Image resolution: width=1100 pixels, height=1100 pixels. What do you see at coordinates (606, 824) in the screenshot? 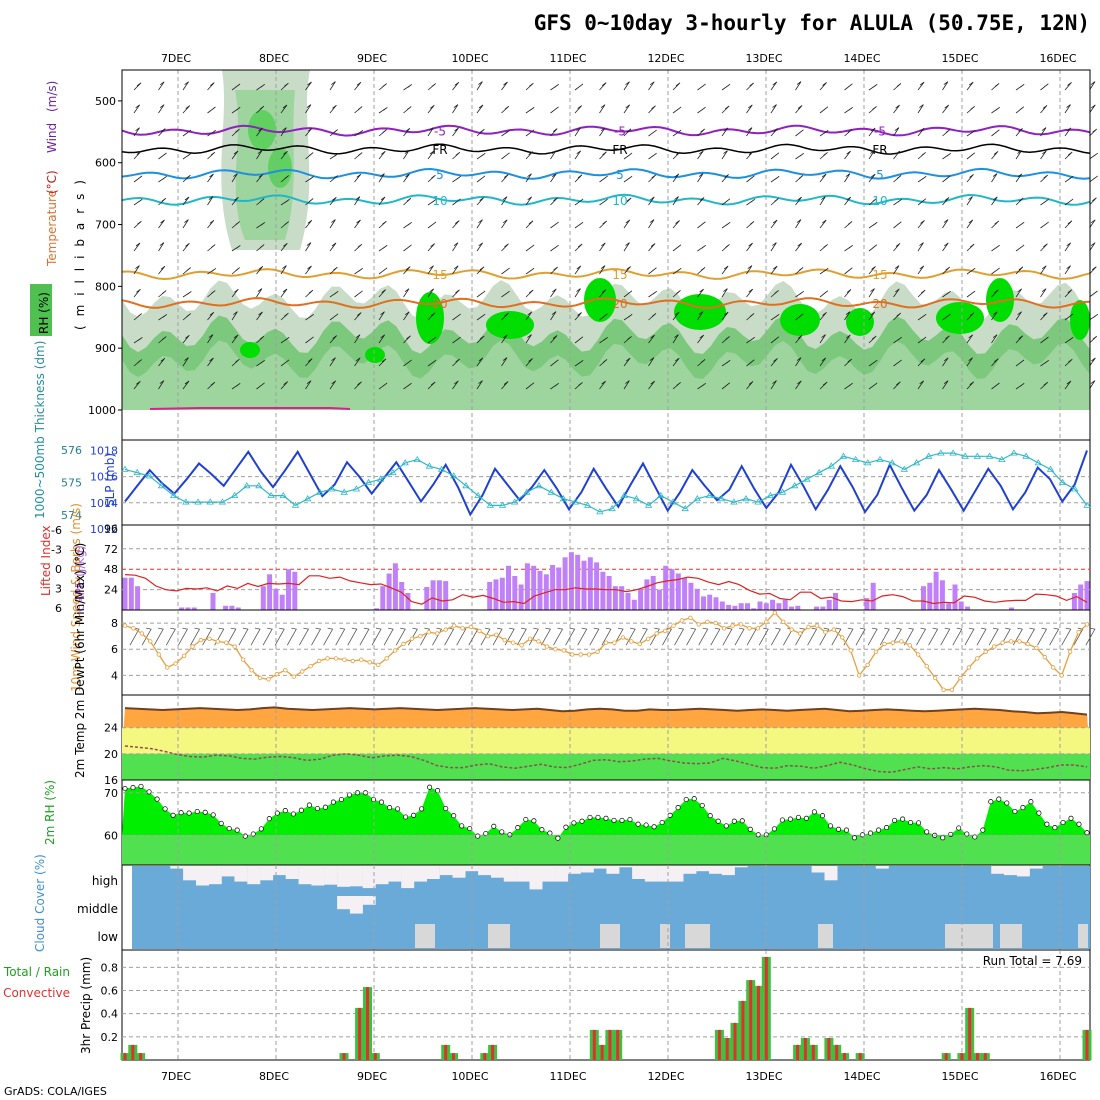
I see `rh2m-area` at bounding box center [606, 824].